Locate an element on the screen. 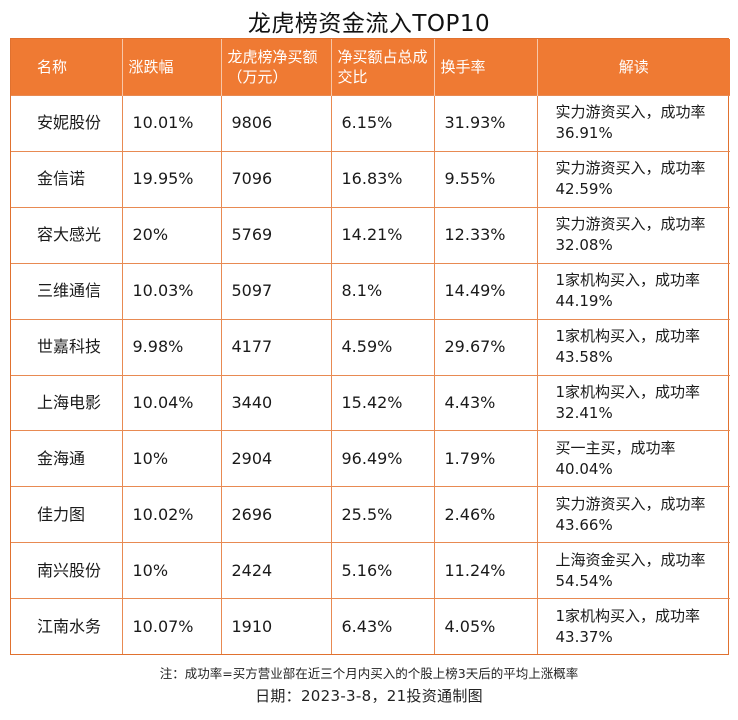 This screenshot has height=720, width=738. footnote: 注：成功率=买方营业部在近三个月内买入的个股上榜3天后的平均上涨概率 is located at coordinates (369, 673).